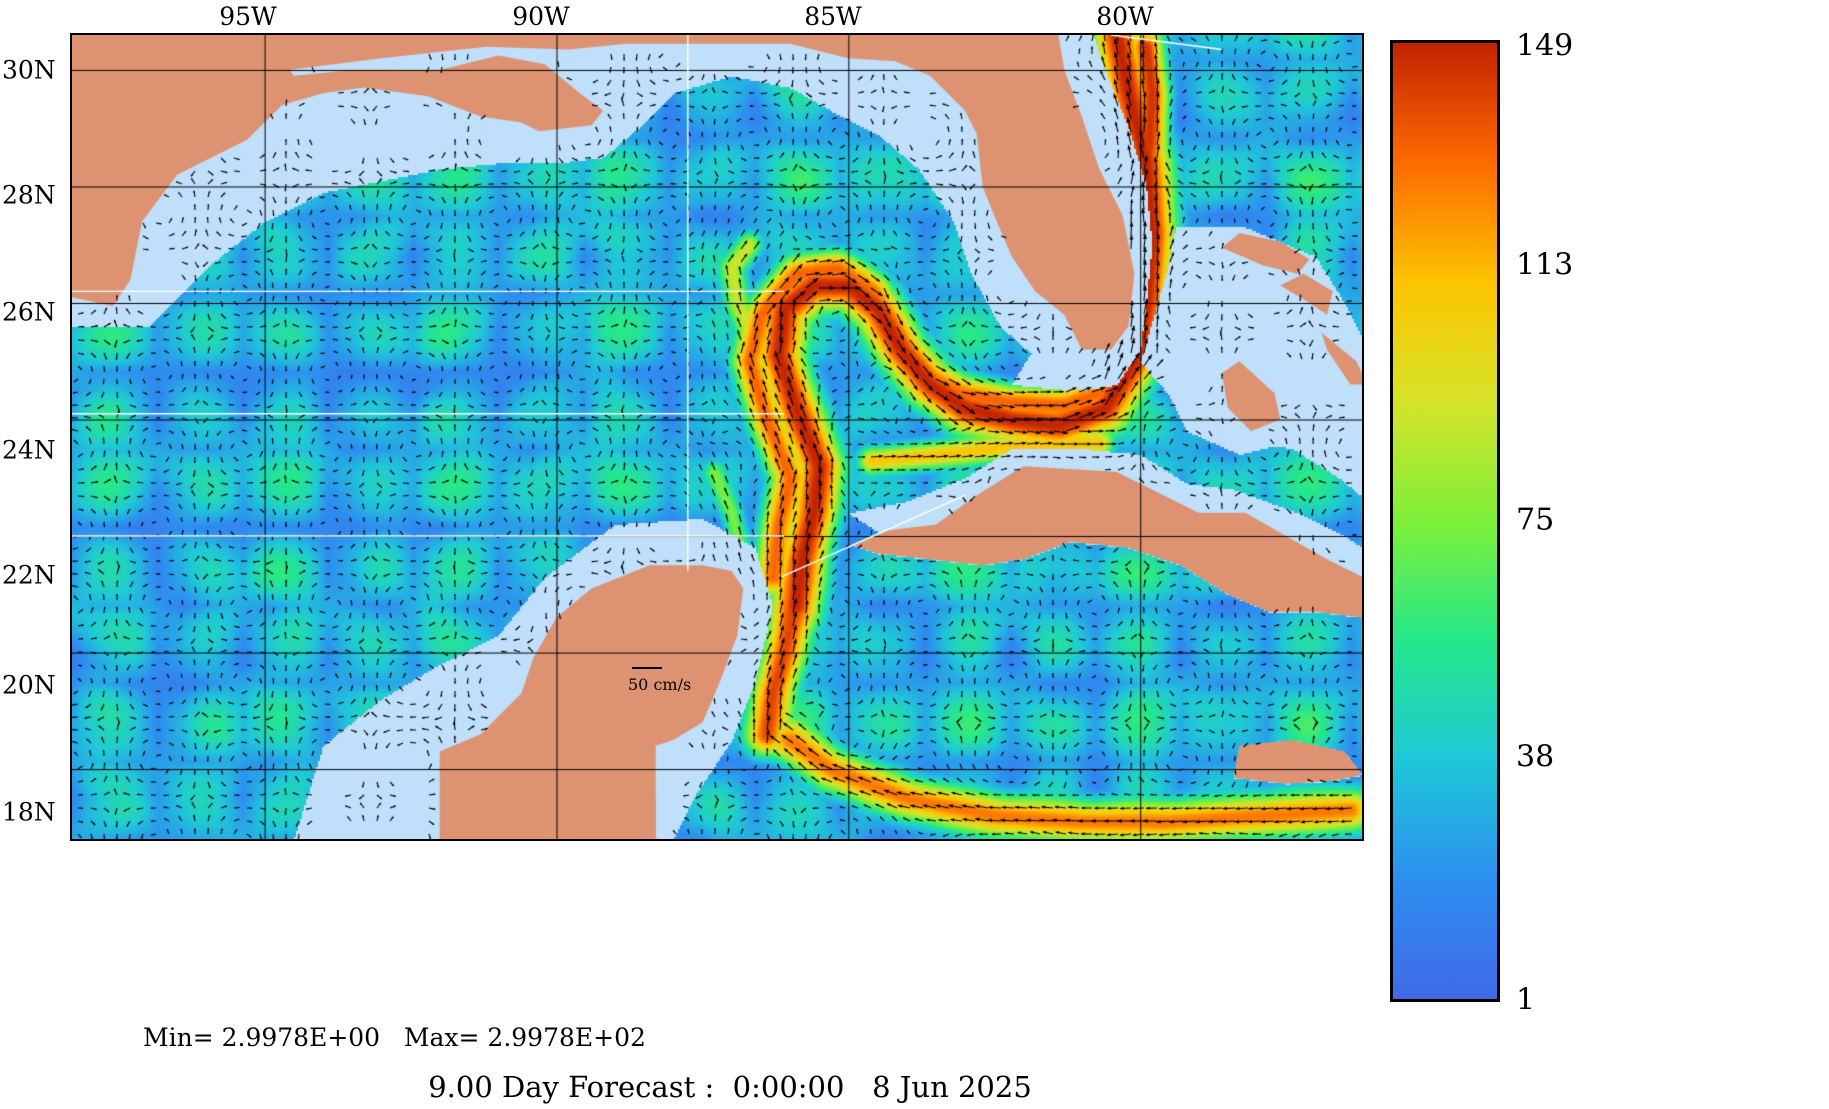 Image resolution: width=1829 pixels, height=1109 pixels. I want to click on y-tick-label: 22N, so click(29, 575).